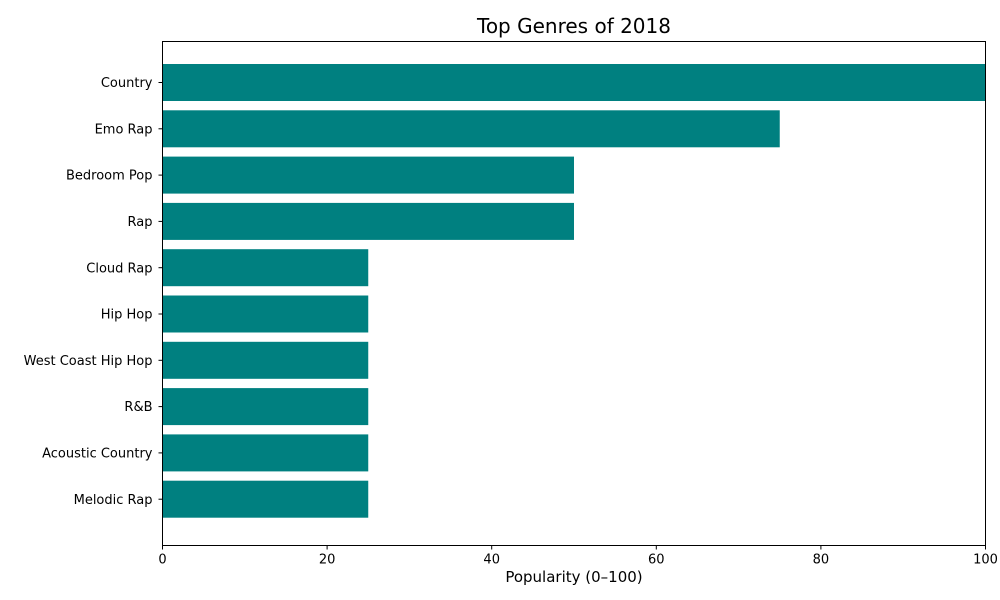 The width and height of the screenshot is (1000, 600). I want to click on y-tick-label: Hip Hop, so click(127, 315).